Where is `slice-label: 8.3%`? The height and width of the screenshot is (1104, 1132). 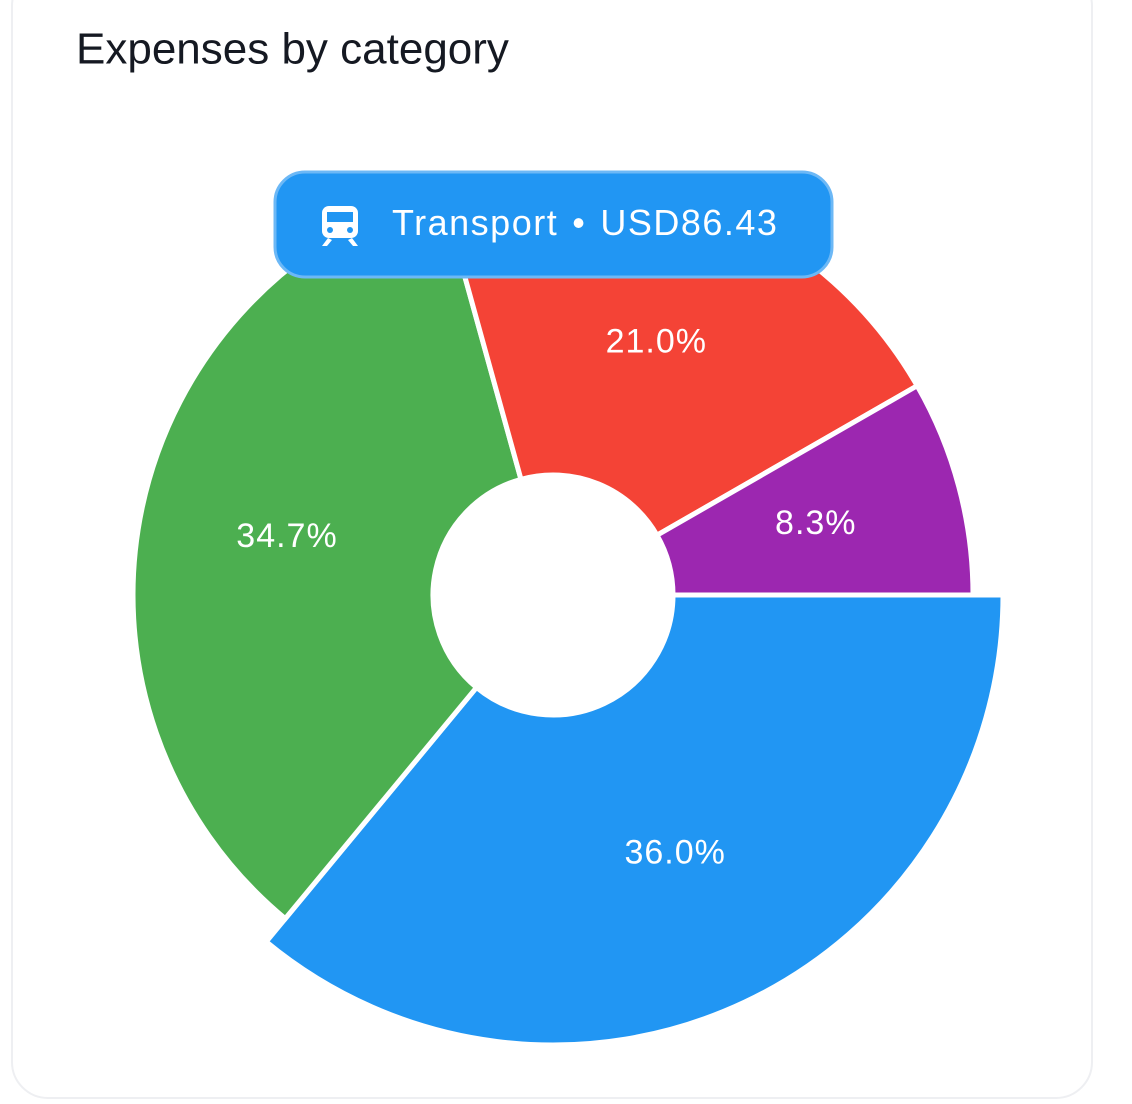
slice-label: 8.3% is located at coordinates (816, 523).